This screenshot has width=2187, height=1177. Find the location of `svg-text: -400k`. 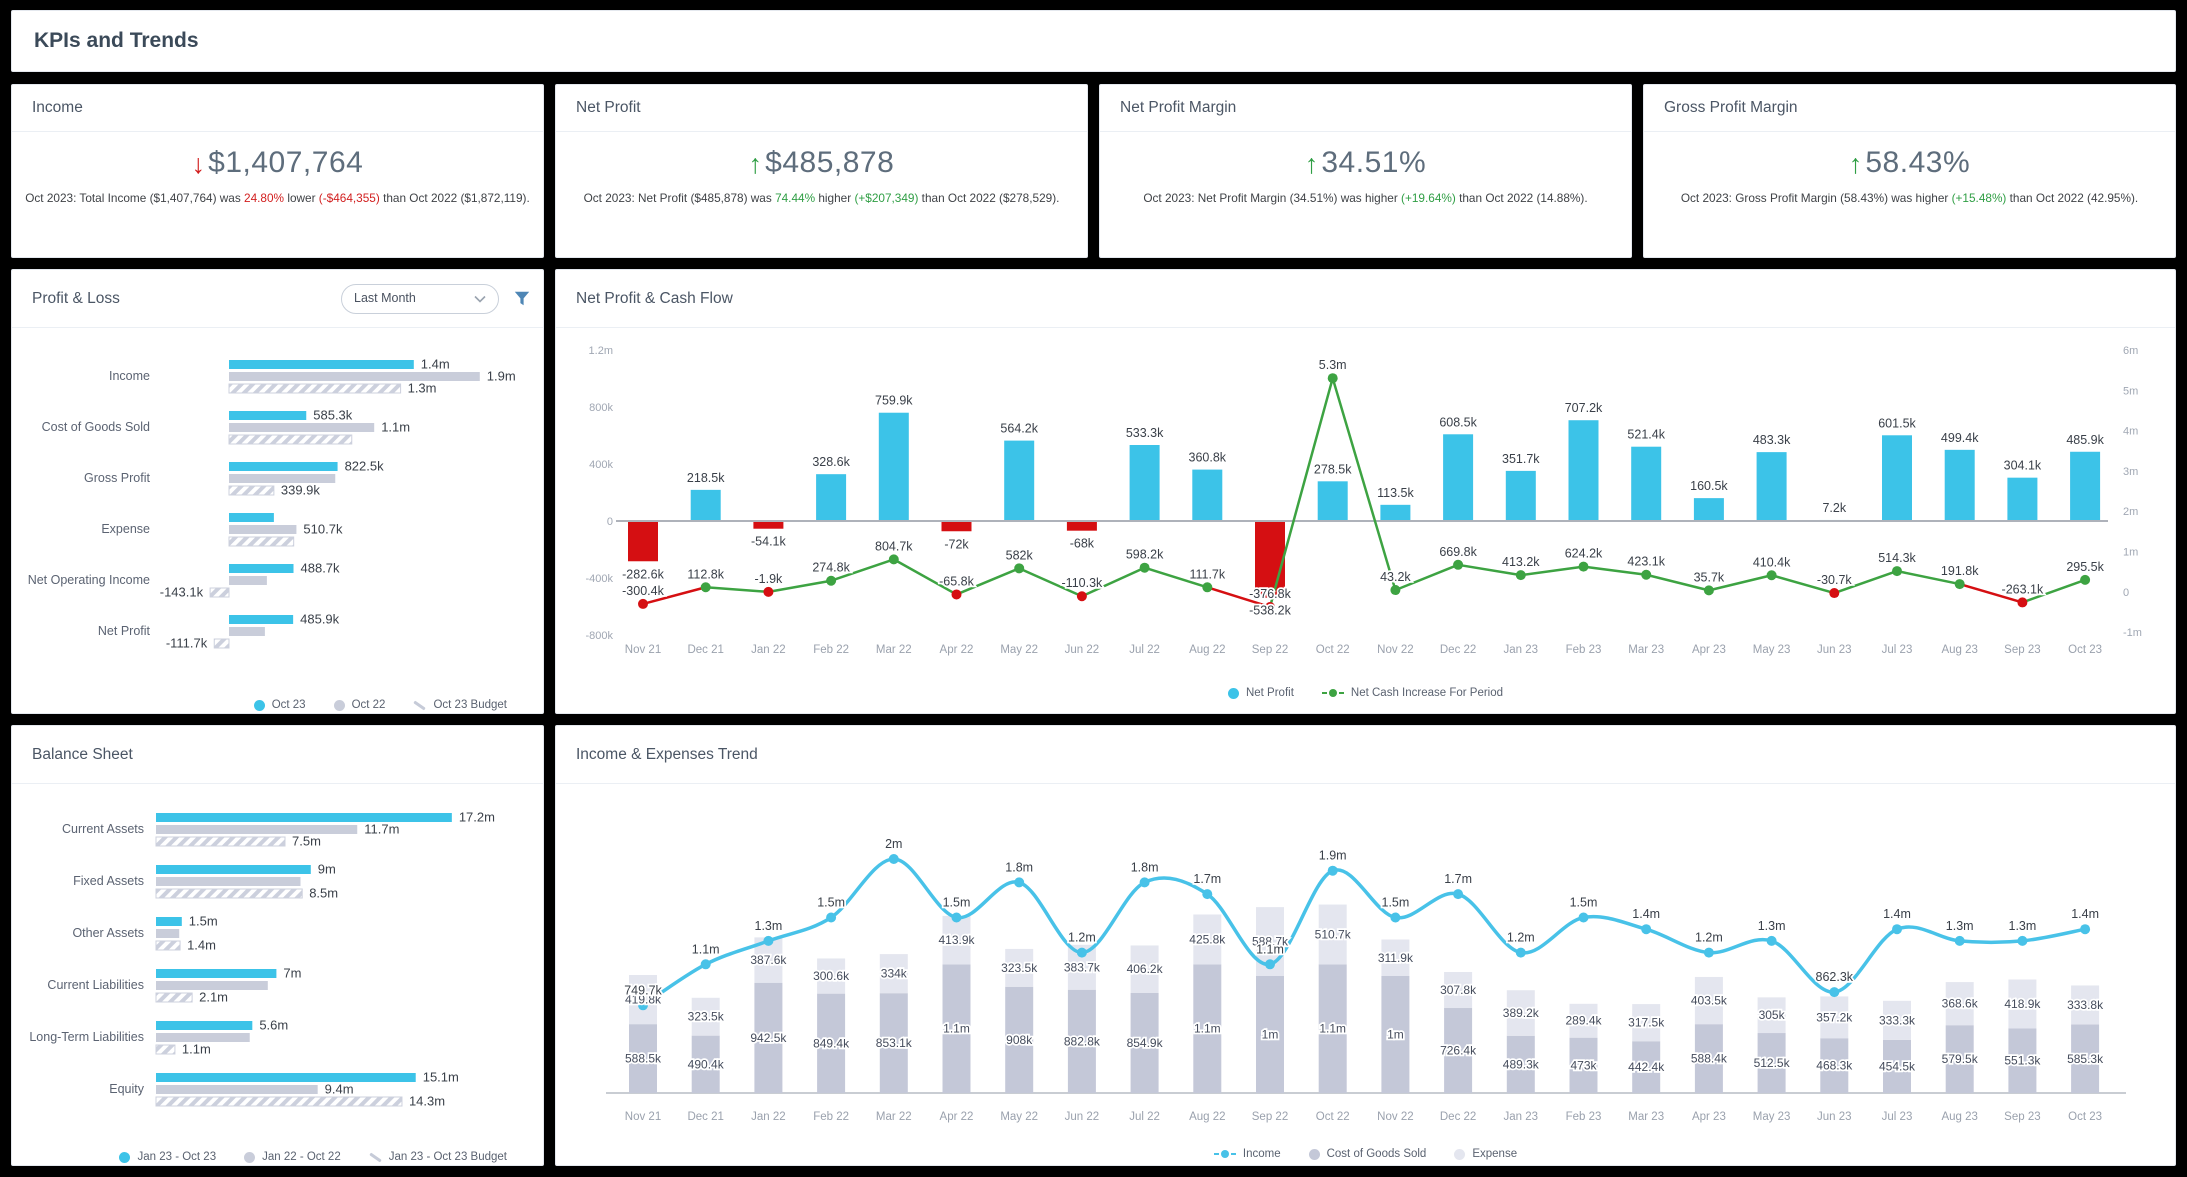

svg-text: -400k is located at coordinates (599, 579).